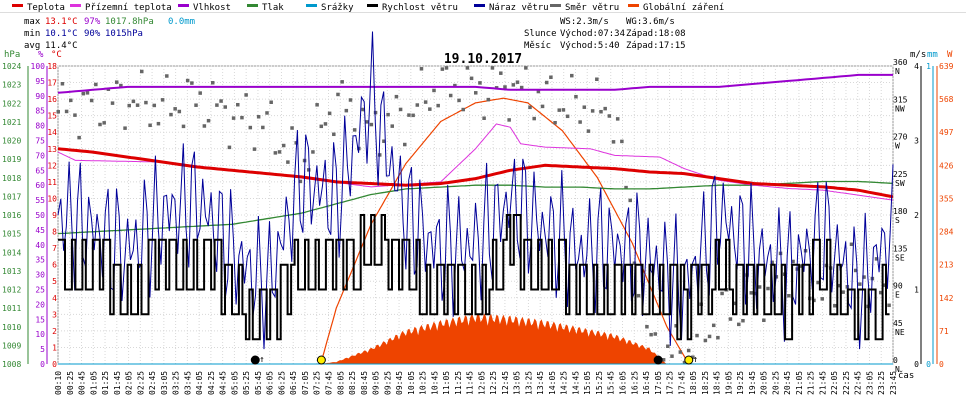 This screenshot has width=966, height=400. I want to click on x-tick-label: 06:05, so click(270, 383).